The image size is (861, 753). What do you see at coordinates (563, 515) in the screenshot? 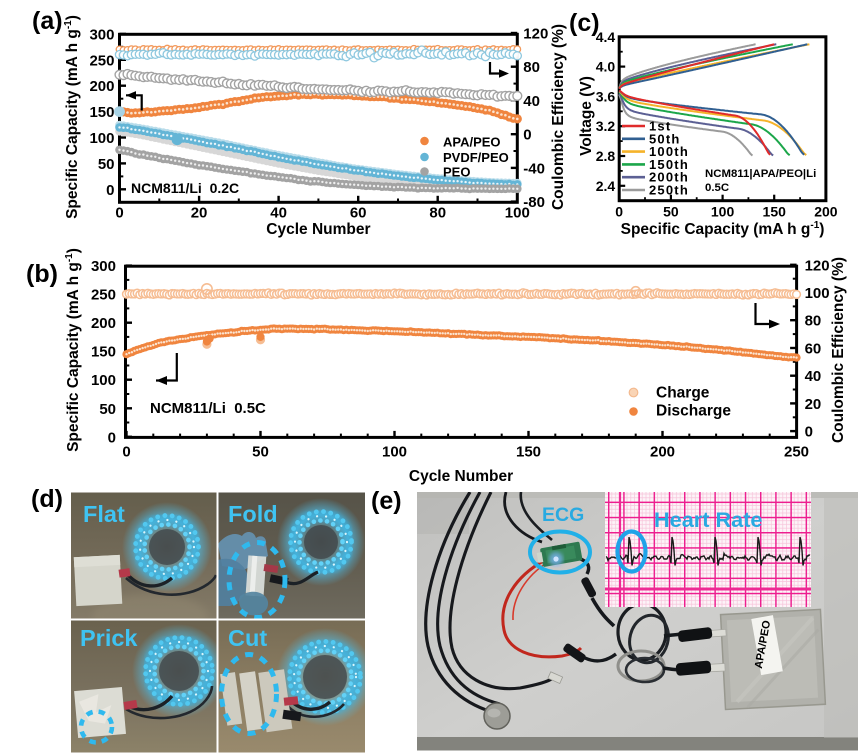
I see `svg-text: ECG` at bounding box center [563, 515].